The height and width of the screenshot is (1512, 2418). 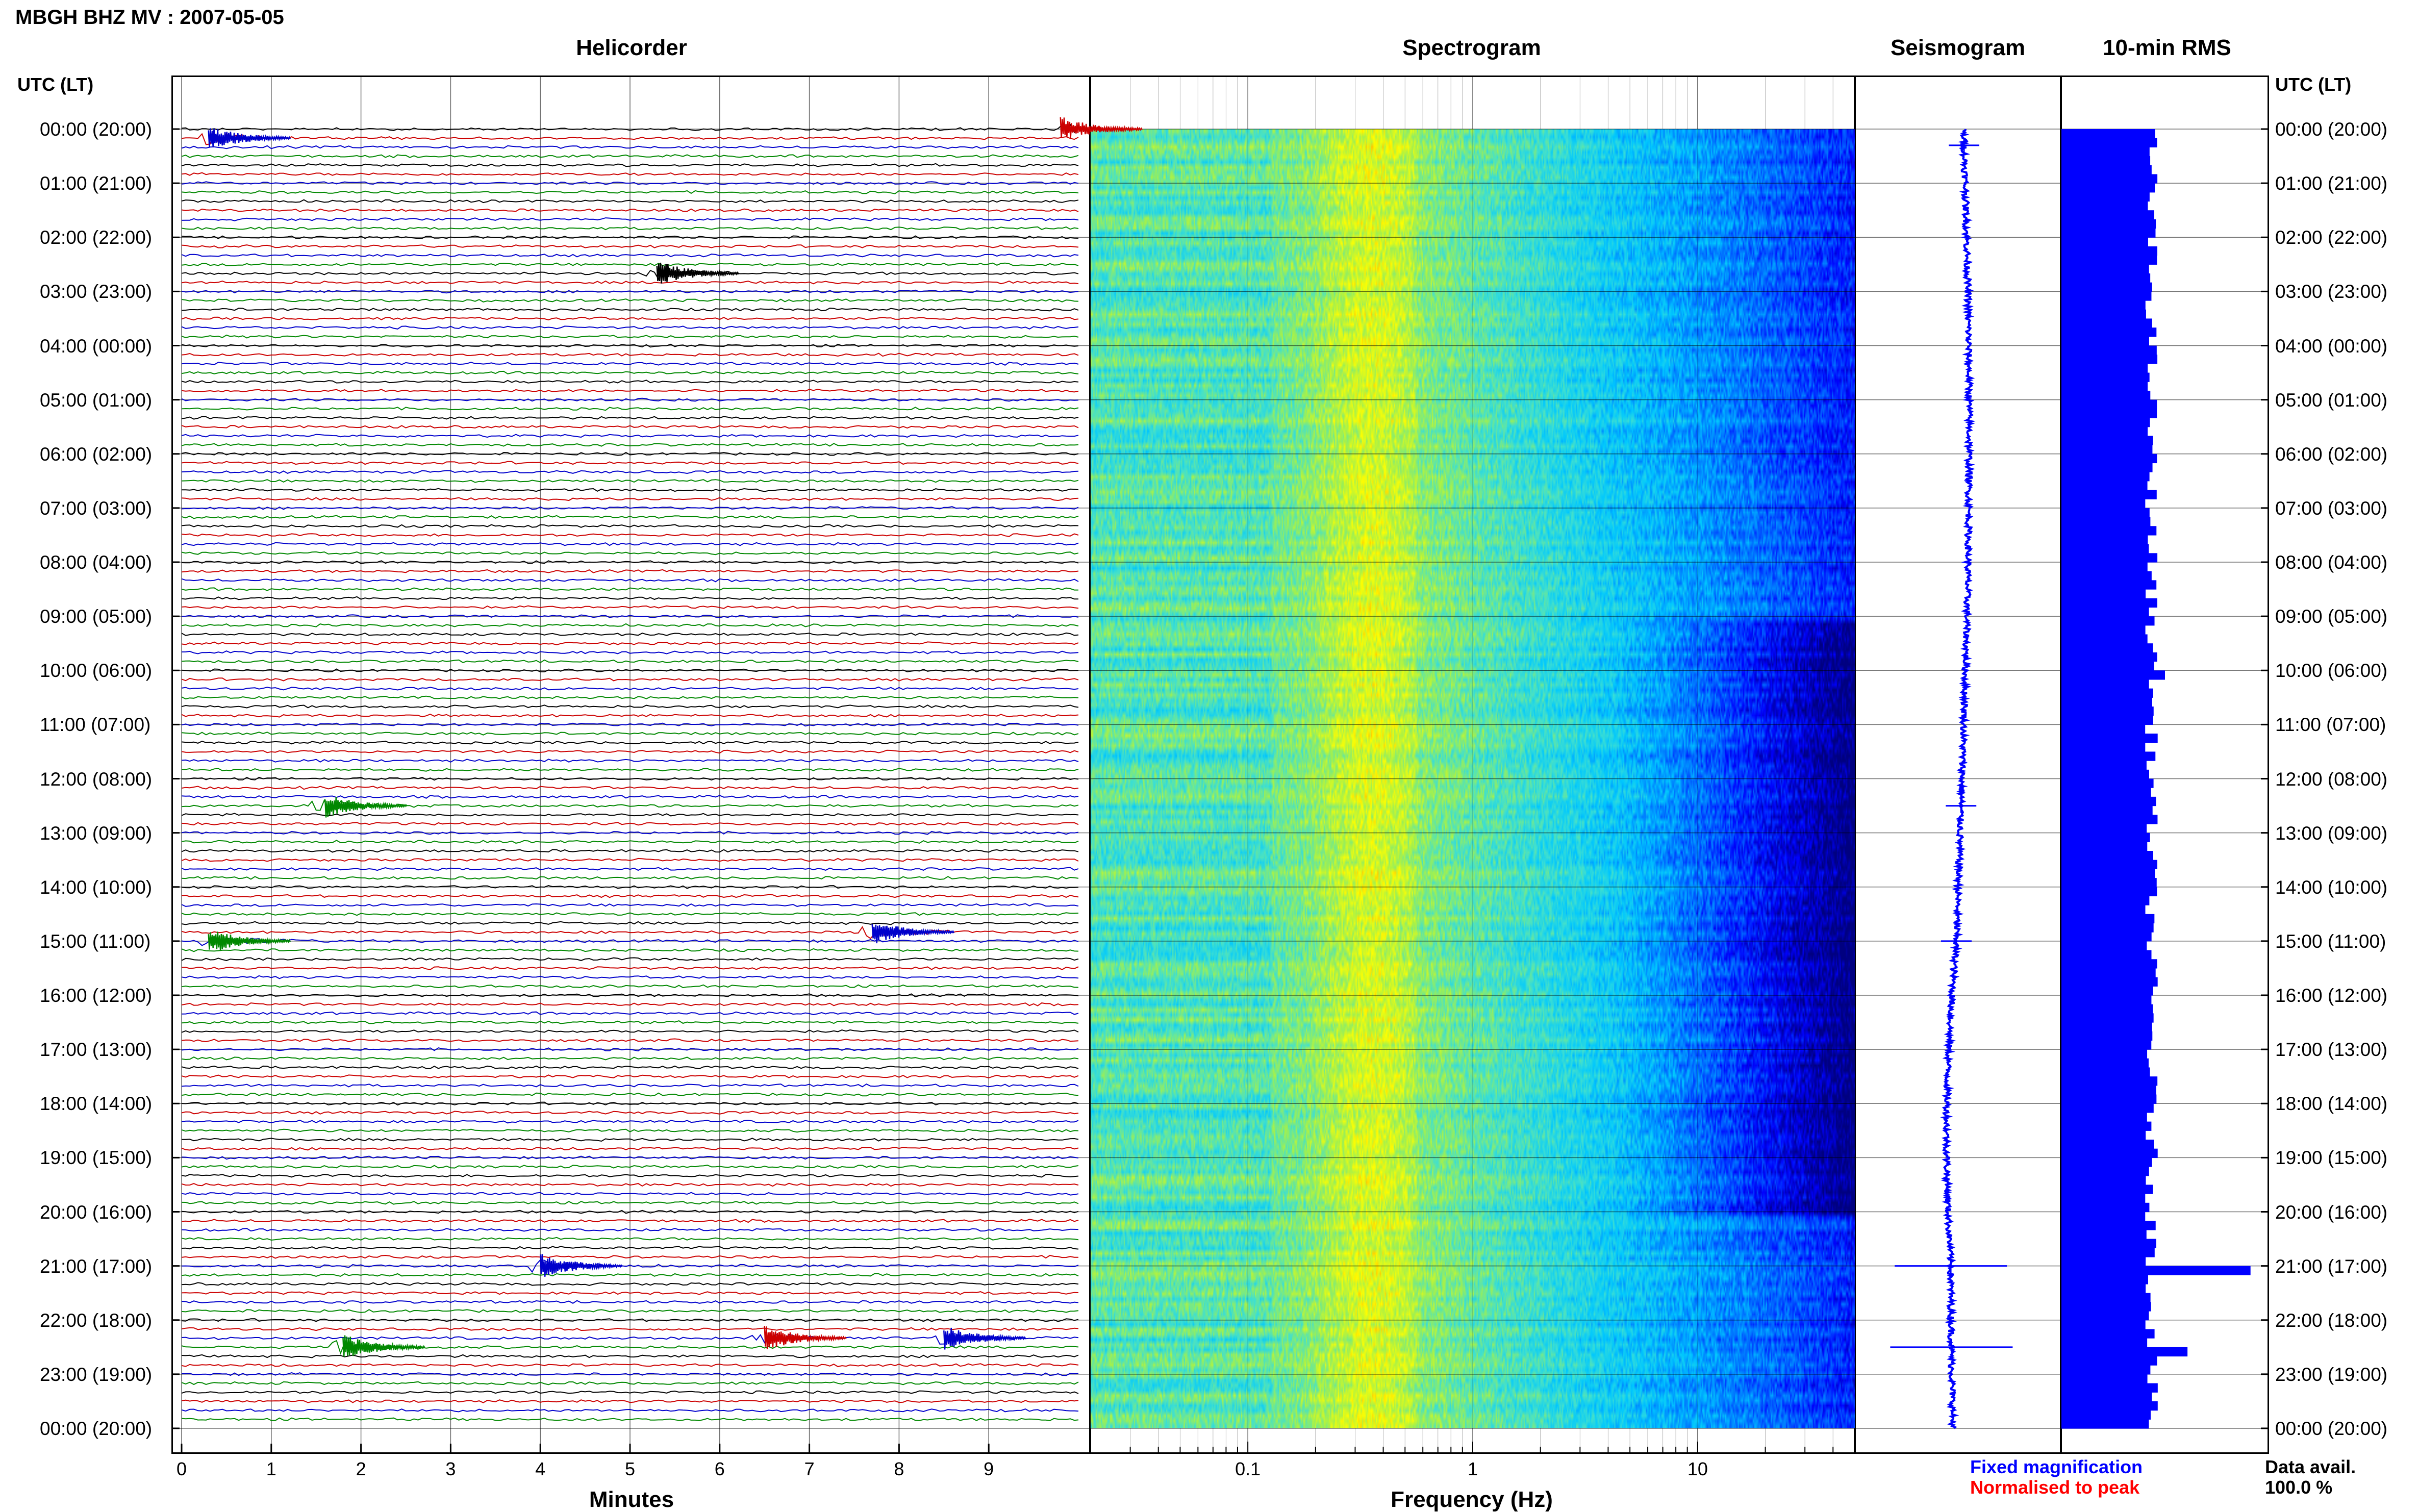 What do you see at coordinates (2332, 562) in the screenshot?
I see `time-label-right: 08:00 (04:00)` at bounding box center [2332, 562].